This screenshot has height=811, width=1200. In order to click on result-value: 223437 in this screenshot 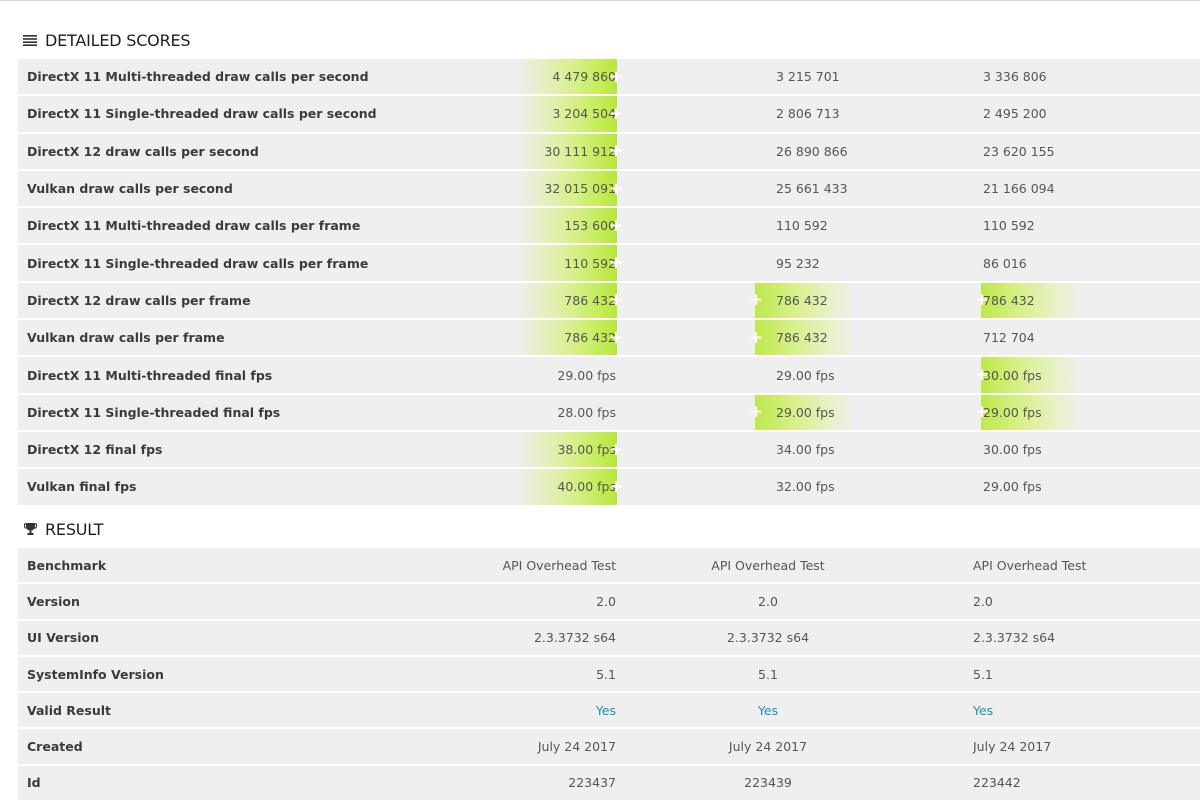, I will do `click(592, 783)`.